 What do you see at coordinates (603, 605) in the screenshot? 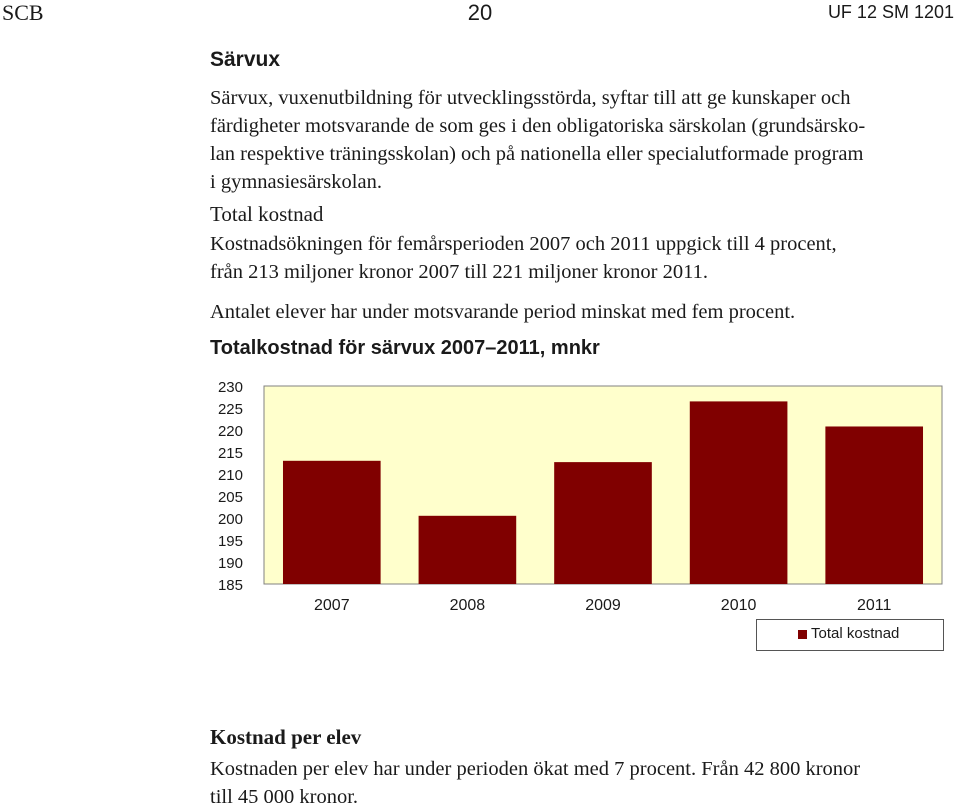
I see `x-tick-label: 2009` at bounding box center [603, 605].